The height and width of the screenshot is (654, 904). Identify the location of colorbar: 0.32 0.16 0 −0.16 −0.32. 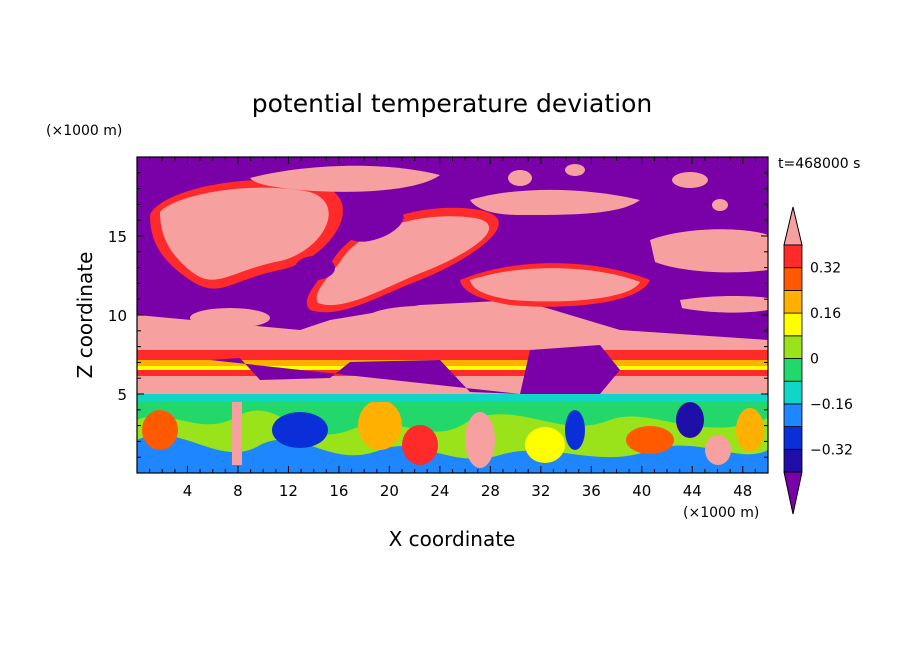
(818, 360).